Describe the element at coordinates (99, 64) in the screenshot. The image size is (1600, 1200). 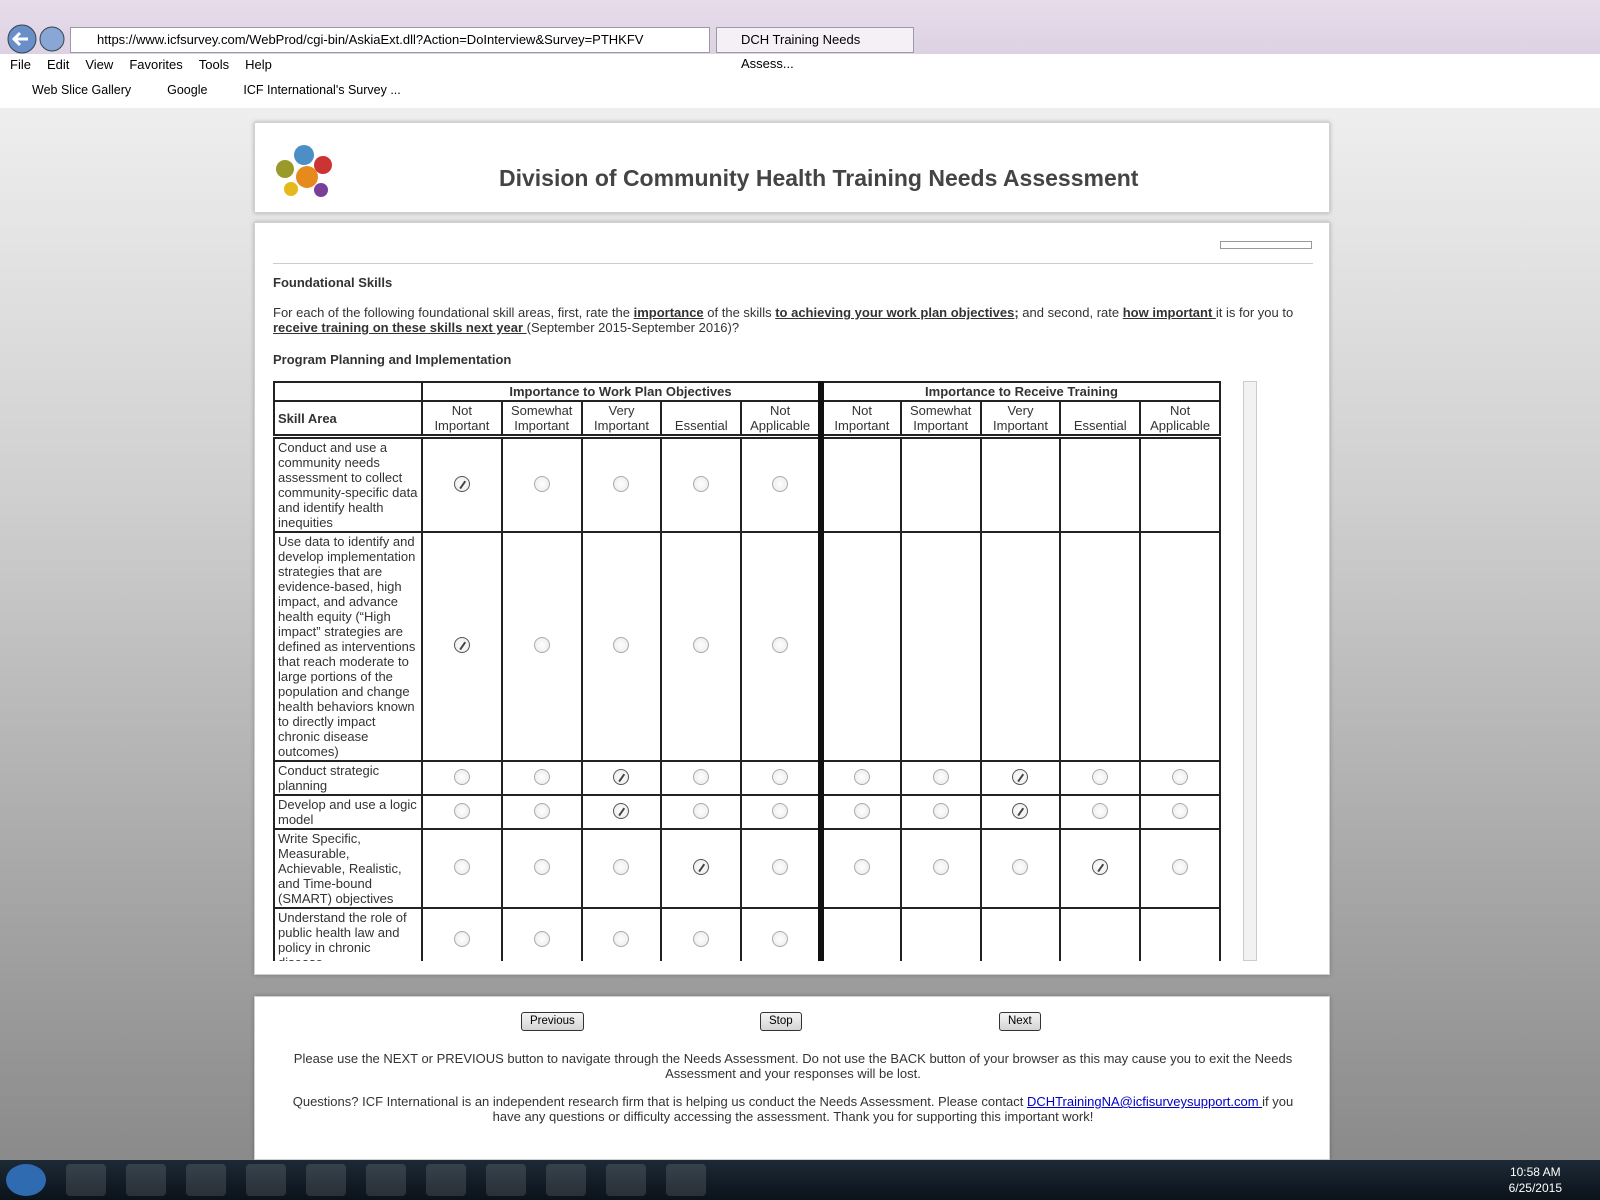
I see `menu-item: View` at that location.